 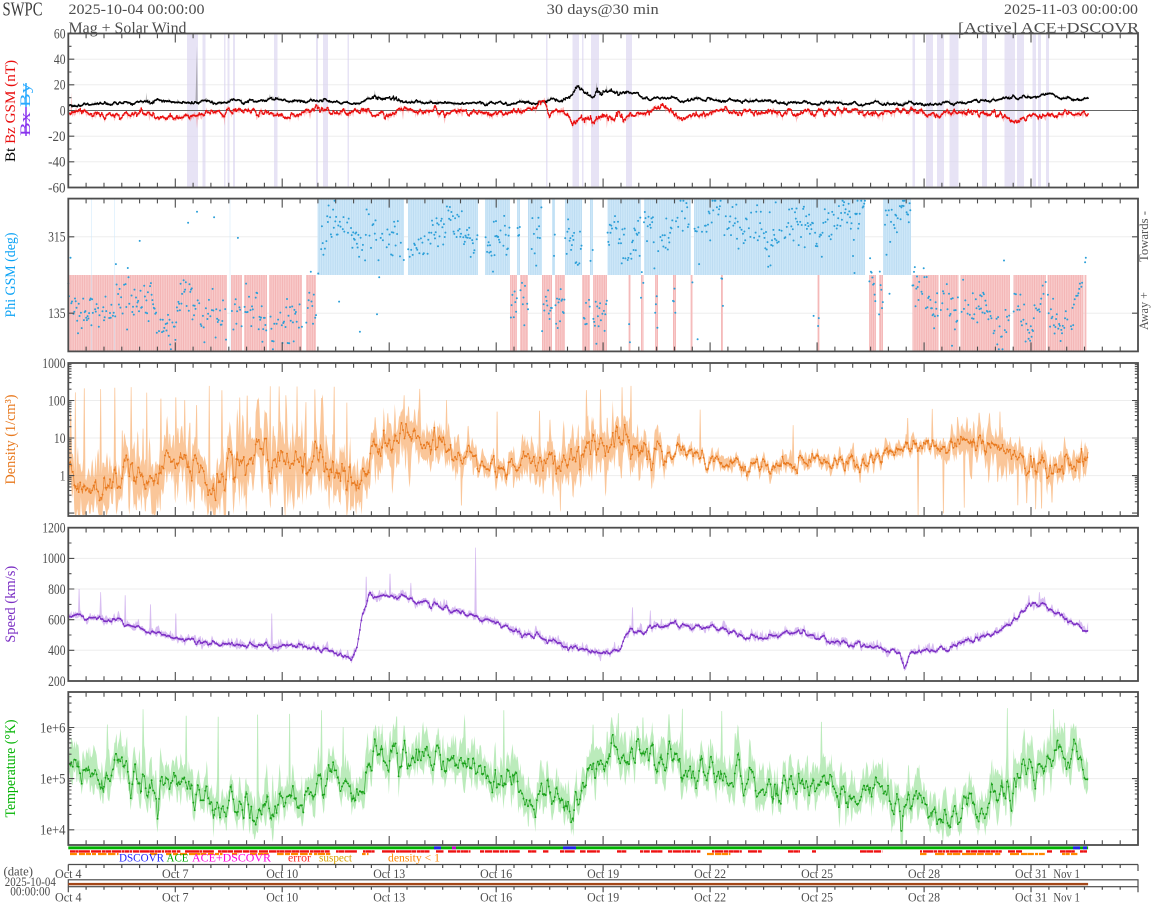 I want to click on svg-text: suspect, so click(x=336, y=858).